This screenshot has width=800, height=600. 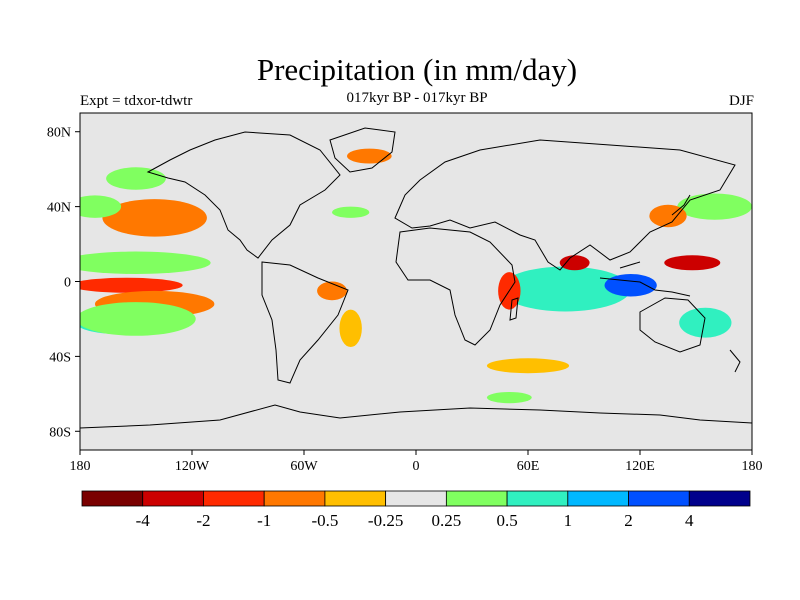 What do you see at coordinates (145, 263) in the screenshot?
I see `anomaly-east-pacific-wet-outer` at bounding box center [145, 263].